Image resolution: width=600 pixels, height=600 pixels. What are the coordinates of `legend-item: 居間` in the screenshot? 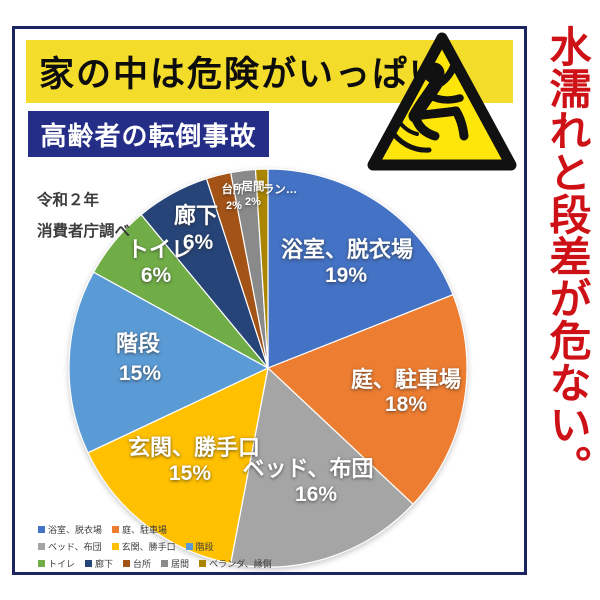 It's located at (175, 563).